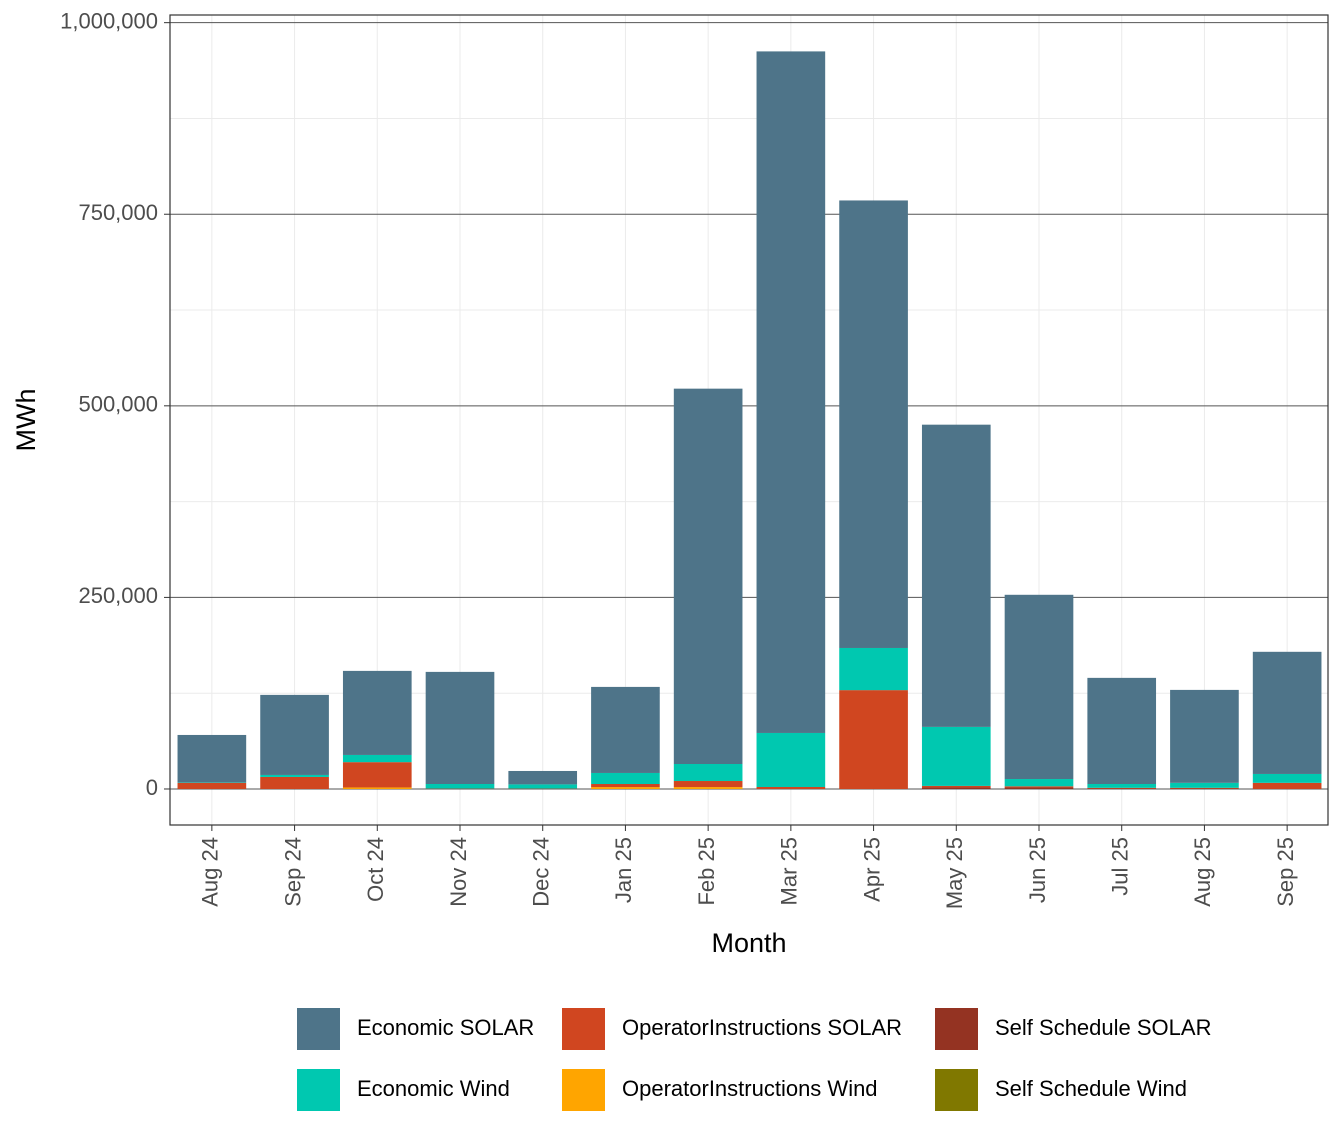 Image resolution: width=1344 pixels, height=1142 pixels. What do you see at coordinates (750, 1088) in the screenshot?
I see `legend-label: OperatorInstructions Wind` at bounding box center [750, 1088].